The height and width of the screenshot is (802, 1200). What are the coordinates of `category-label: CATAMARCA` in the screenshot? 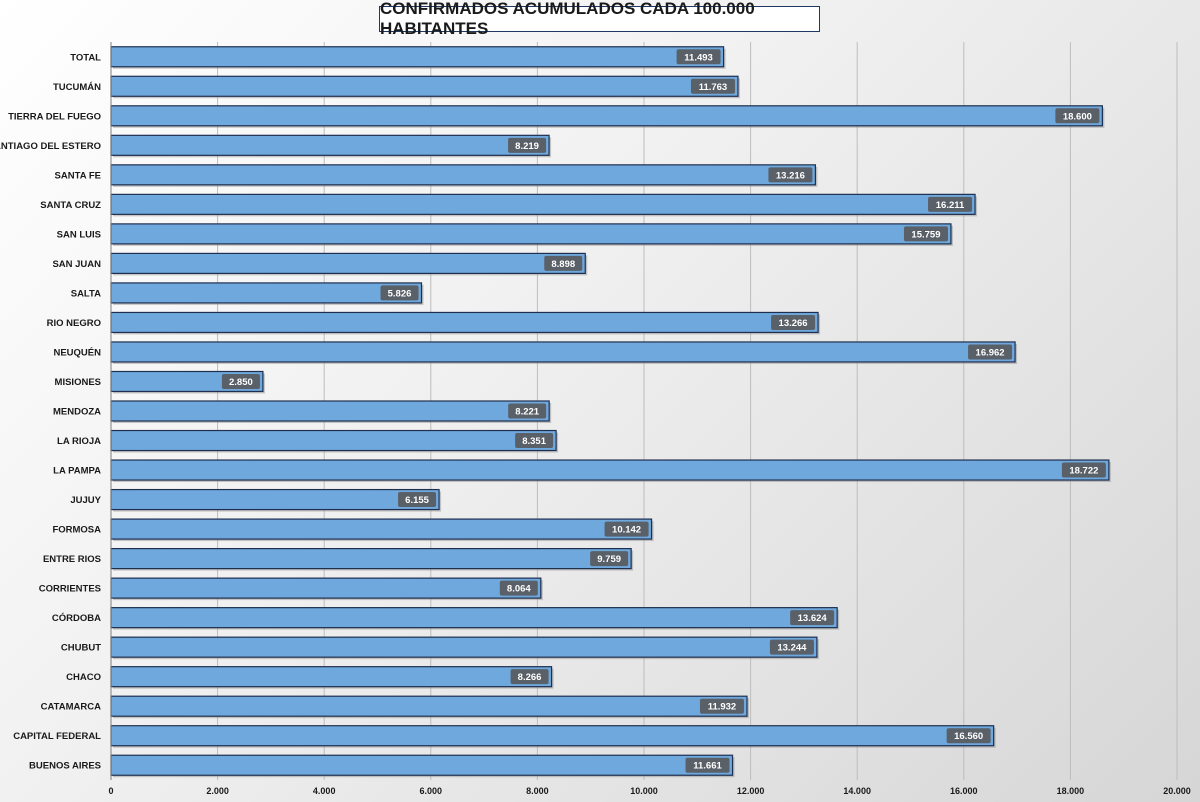 It's located at (71, 707).